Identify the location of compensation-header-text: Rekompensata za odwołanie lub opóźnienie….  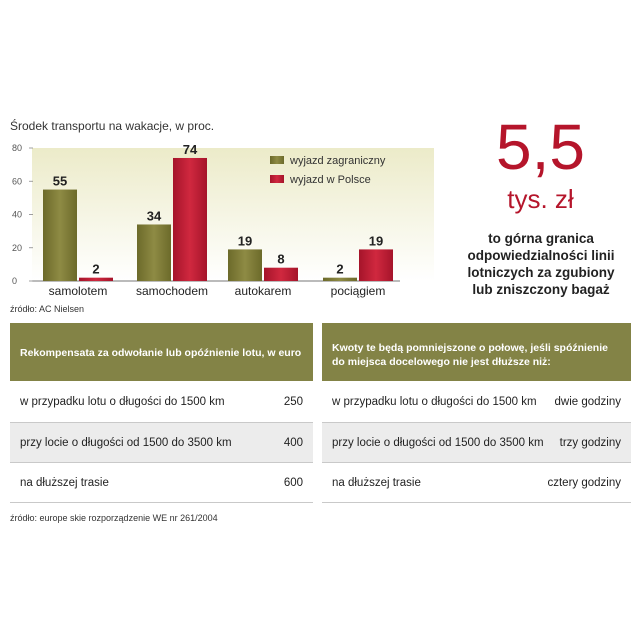
(161, 353).